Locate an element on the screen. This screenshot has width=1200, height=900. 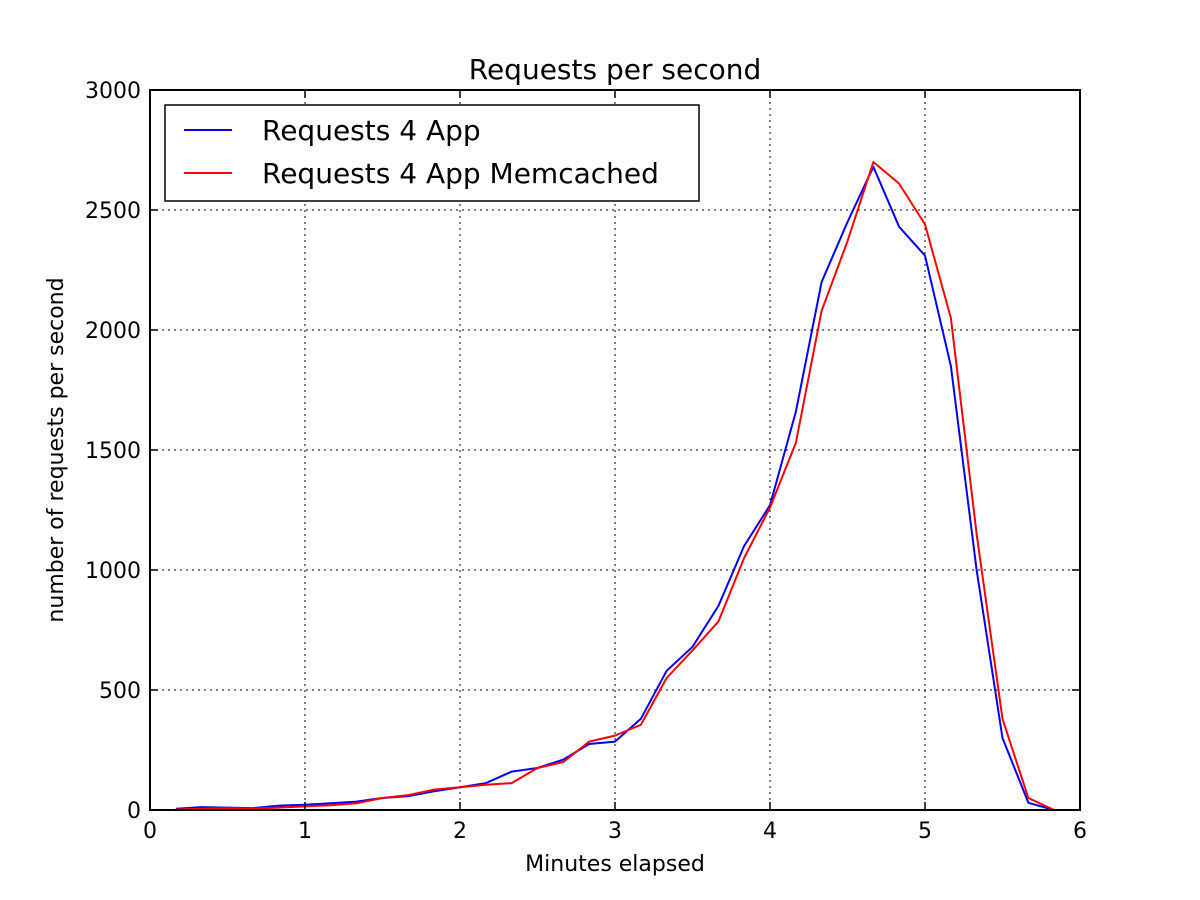
y-tick-label: 500 is located at coordinates (120, 691).